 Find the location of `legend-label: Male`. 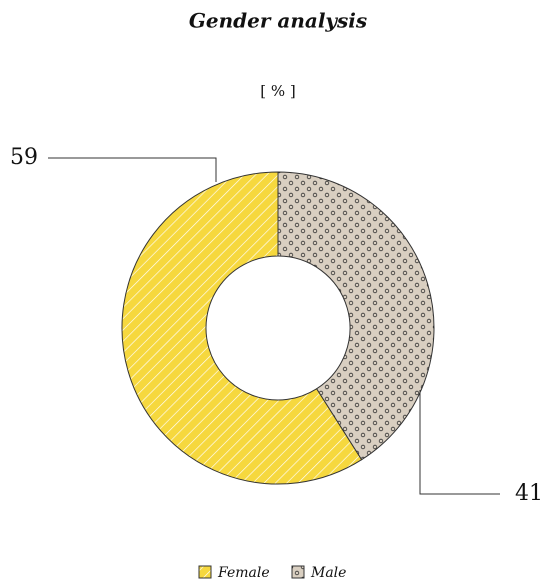

legend-label: Male is located at coordinates (328, 573).